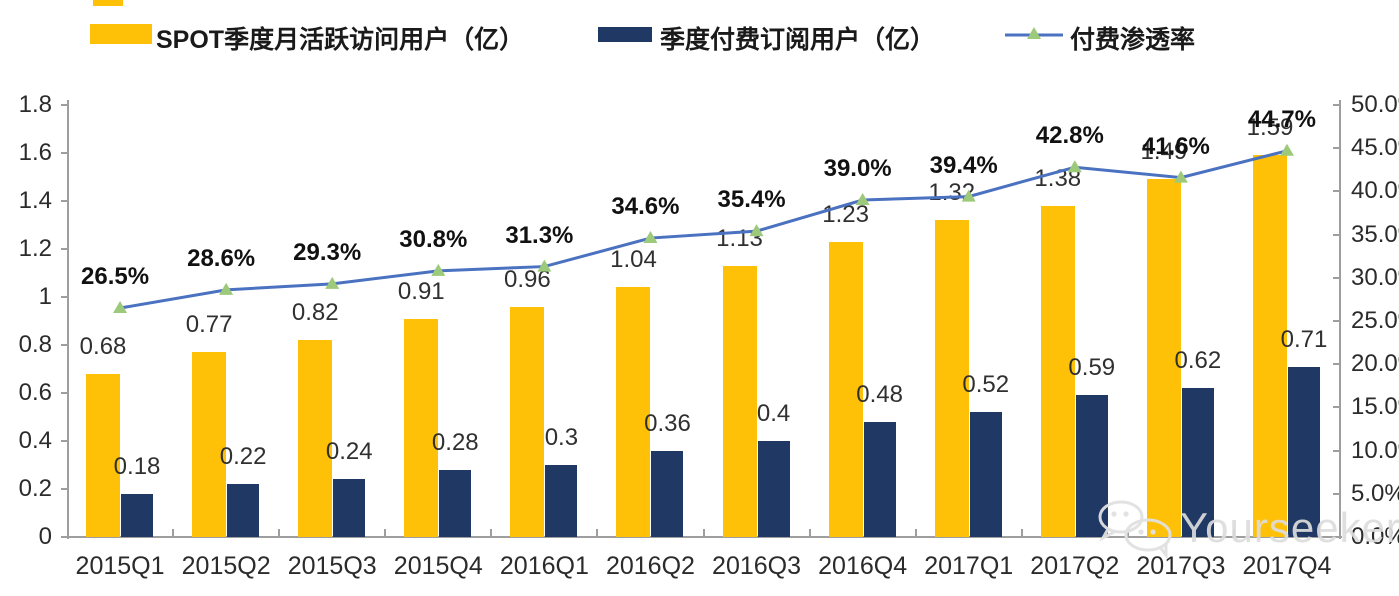 Image resolution: width=1399 pixels, height=596 pixels. What do you see at coordinates (527, 279) in the screenshot?
I see `mau-value-label: 0.96` at bounding box center [527, 279].